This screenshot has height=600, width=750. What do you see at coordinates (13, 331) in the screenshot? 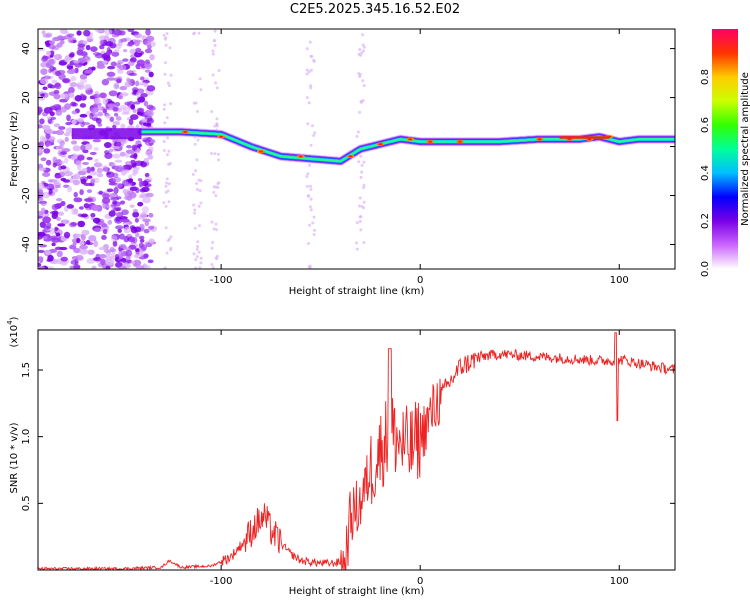
I see `scale-multiplier-label: (x104)` at bounding box center [13, 331].